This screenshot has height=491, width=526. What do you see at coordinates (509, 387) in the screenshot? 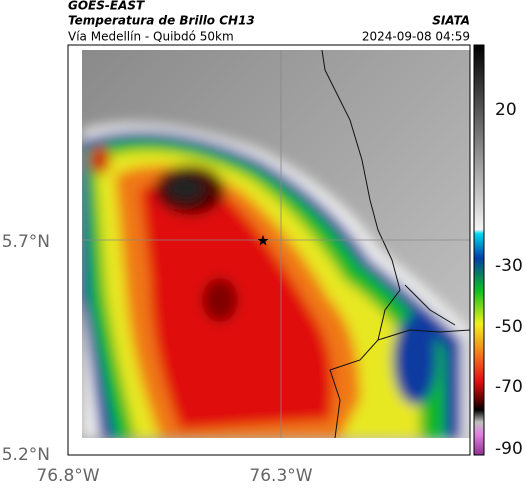
I see `colorbar-tick: -70` at bounding box center [509, 387].